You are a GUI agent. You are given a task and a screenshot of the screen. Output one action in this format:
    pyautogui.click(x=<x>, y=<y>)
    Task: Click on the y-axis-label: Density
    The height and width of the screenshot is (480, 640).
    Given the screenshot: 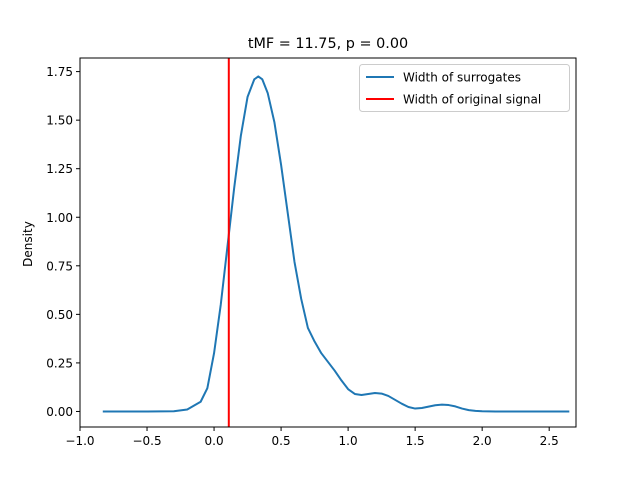 What is the action you would take?
    pyautogui.click(x=28, y=244)
    